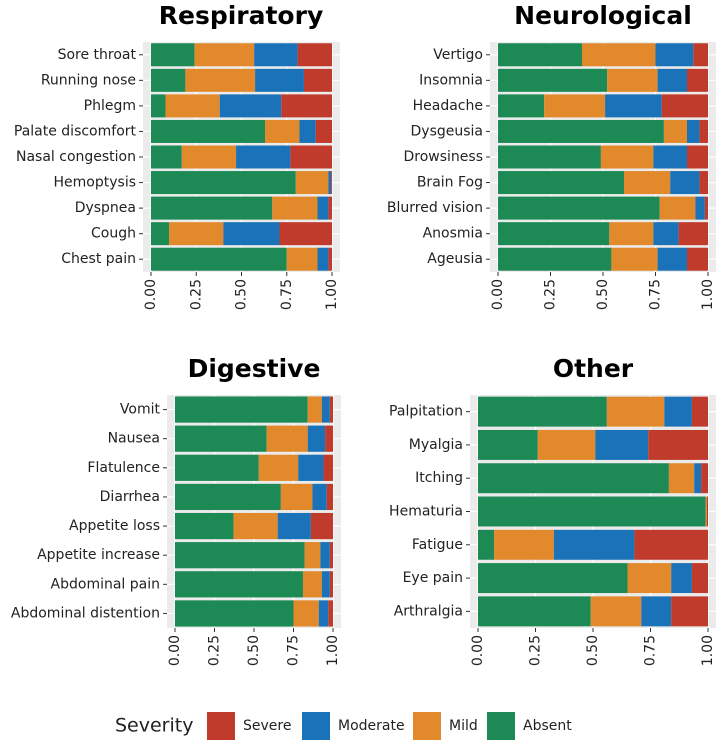 Image resolution: width=725 pixels, height=744 pixels. I want to click on legend-title: Severity, so click(154, 726).